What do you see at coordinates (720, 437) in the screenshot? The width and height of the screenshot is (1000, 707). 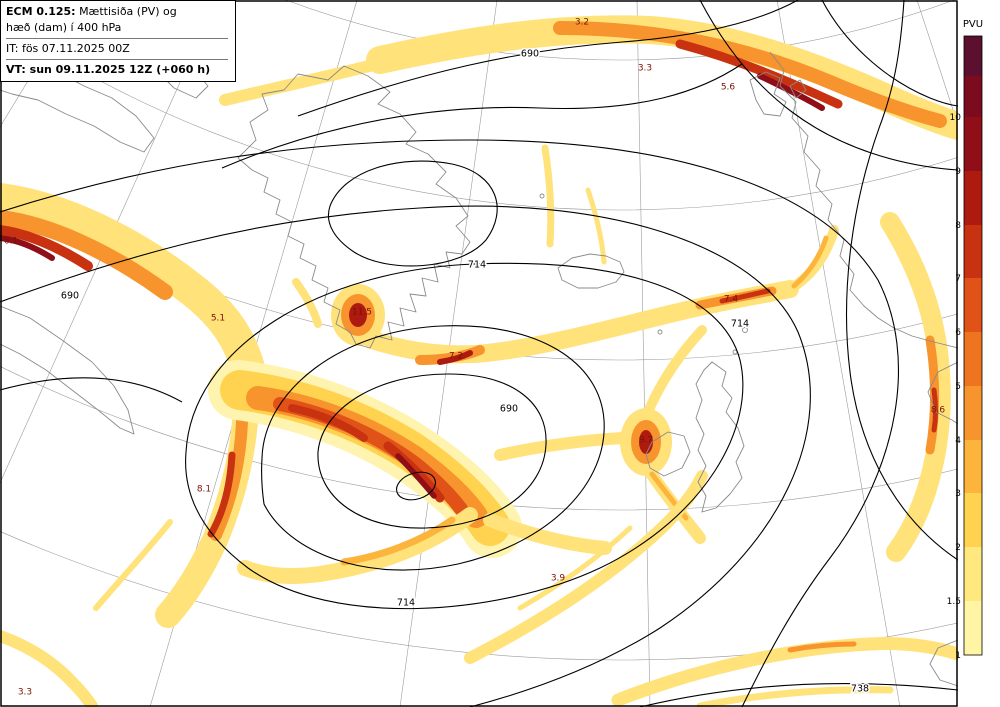 I see `britain-coast` at bounding box center [720, 437].